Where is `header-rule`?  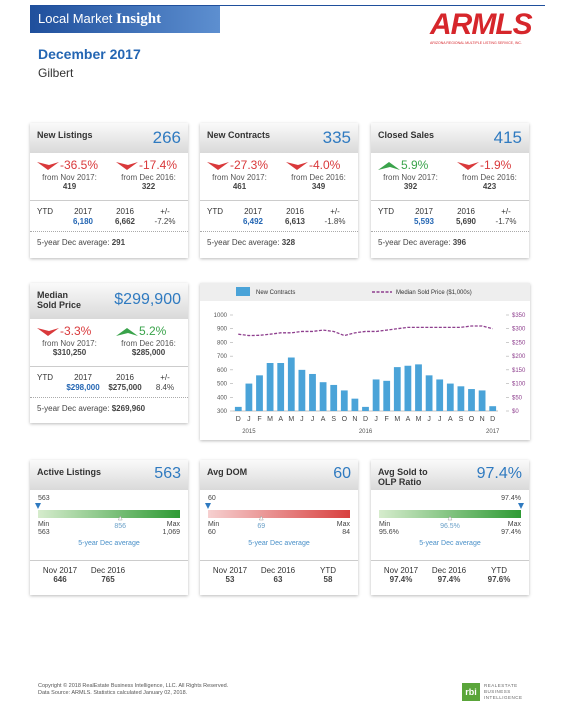 header-rule is located at coordinates (287, 5).